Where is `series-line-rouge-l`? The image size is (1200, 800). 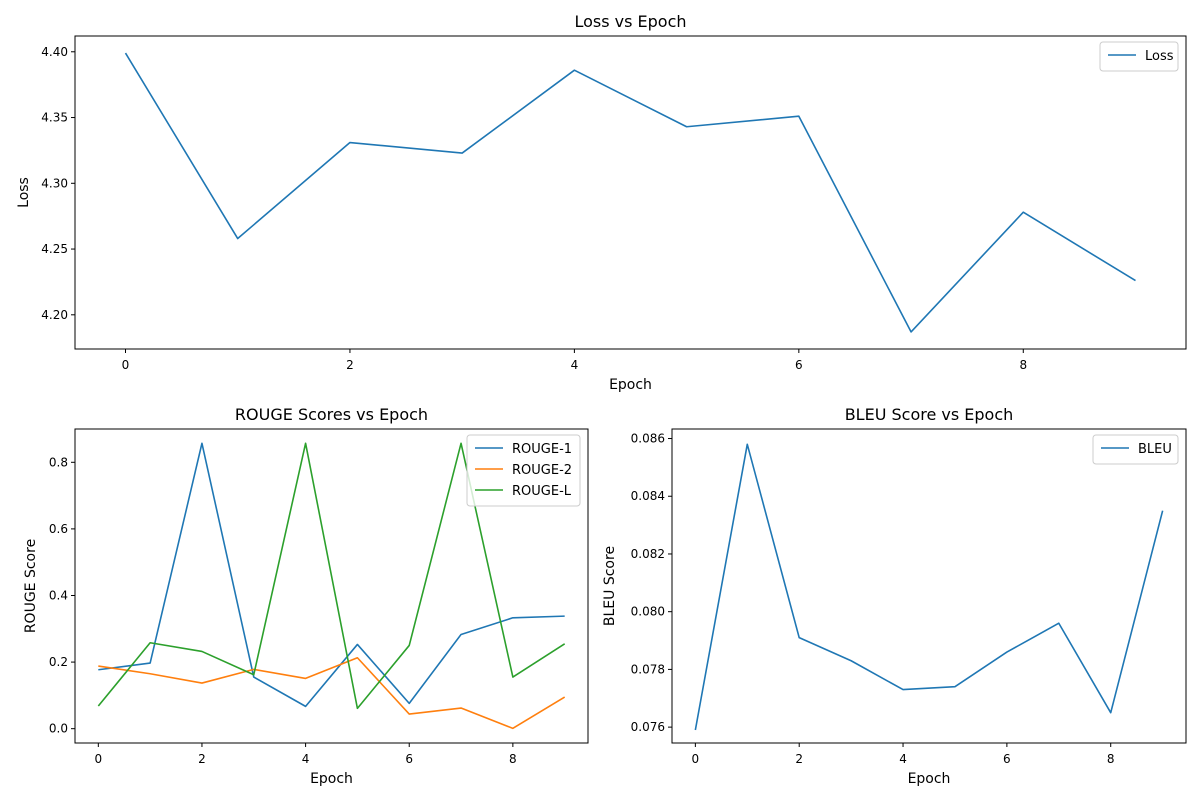 series-line-rouge-l is located at coordinates (331, 576).